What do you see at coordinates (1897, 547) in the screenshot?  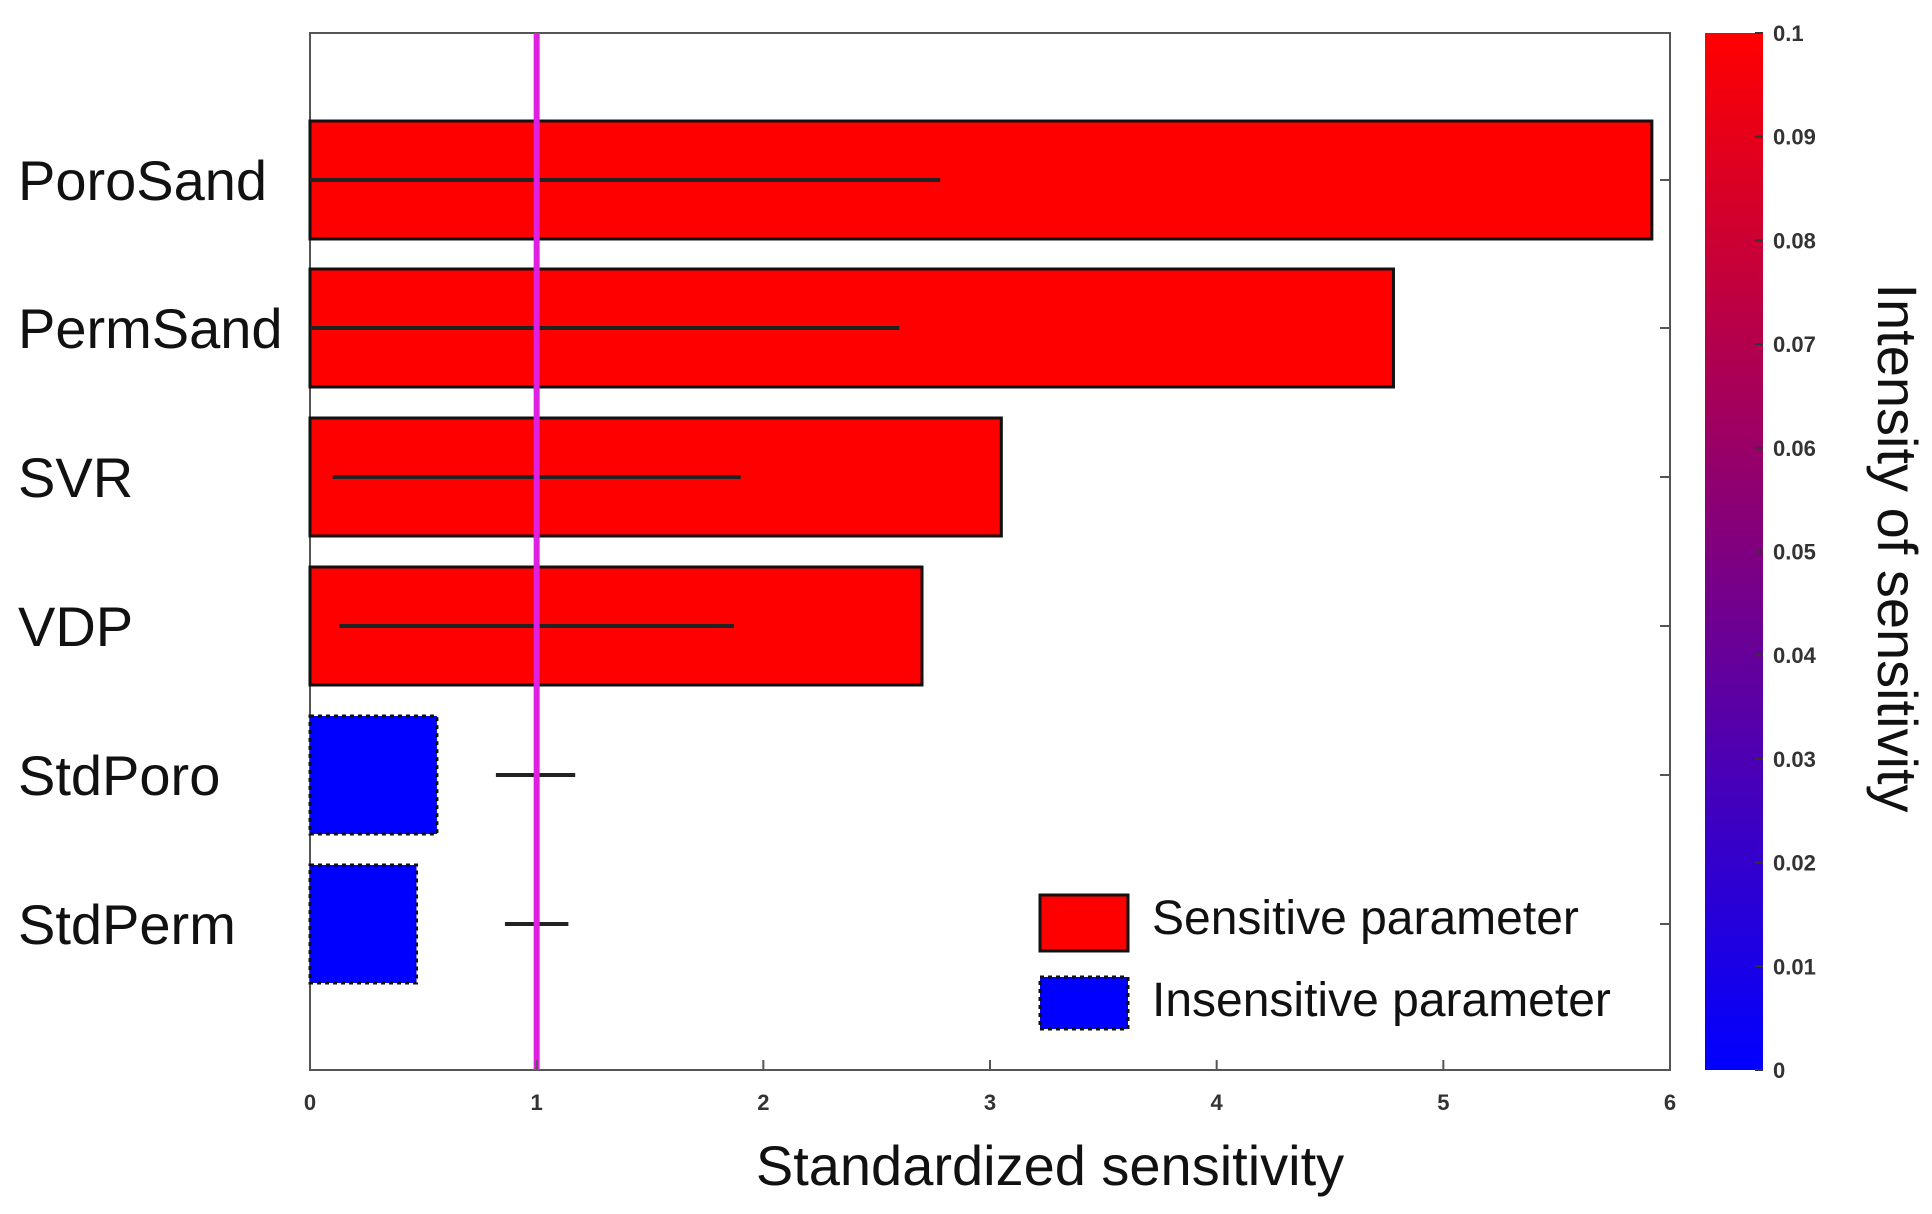 I see `colorbar-title: Intensity of sensitivity` at bounding box center [1897, 547].